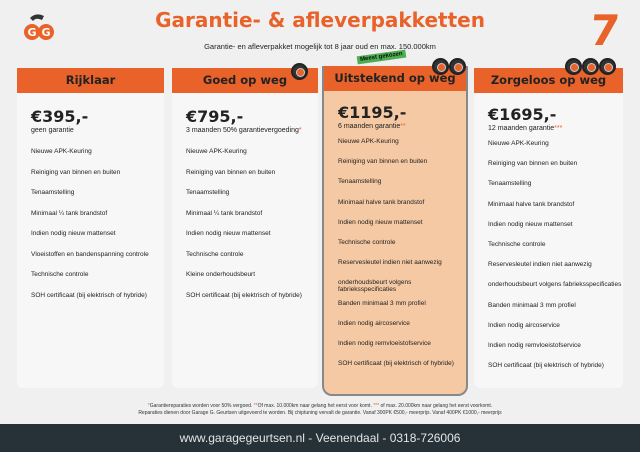 The width and height of the screenshot is (640, 452). I want to click on plan-warranty: 12 maanden garantie***, so click(525, 128).